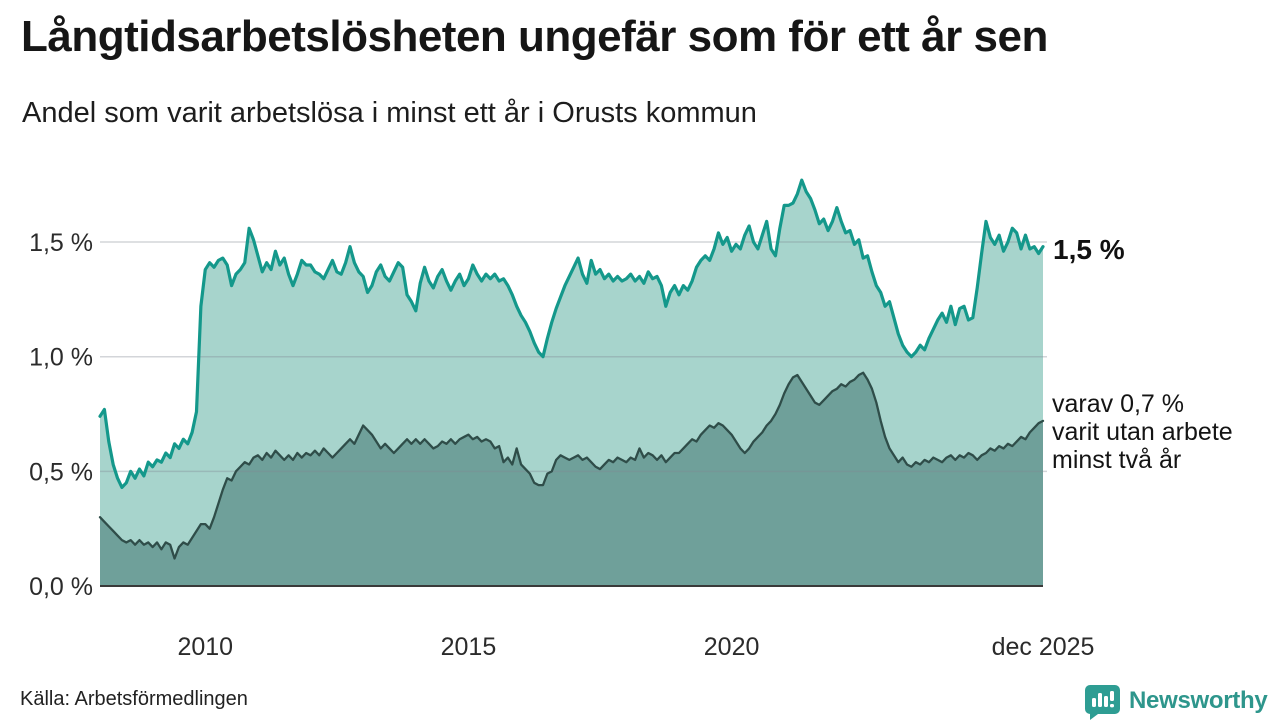 This screenshot has height=720, width=1280. I want to click on x-tick-label: 2010, so click(205, 647).